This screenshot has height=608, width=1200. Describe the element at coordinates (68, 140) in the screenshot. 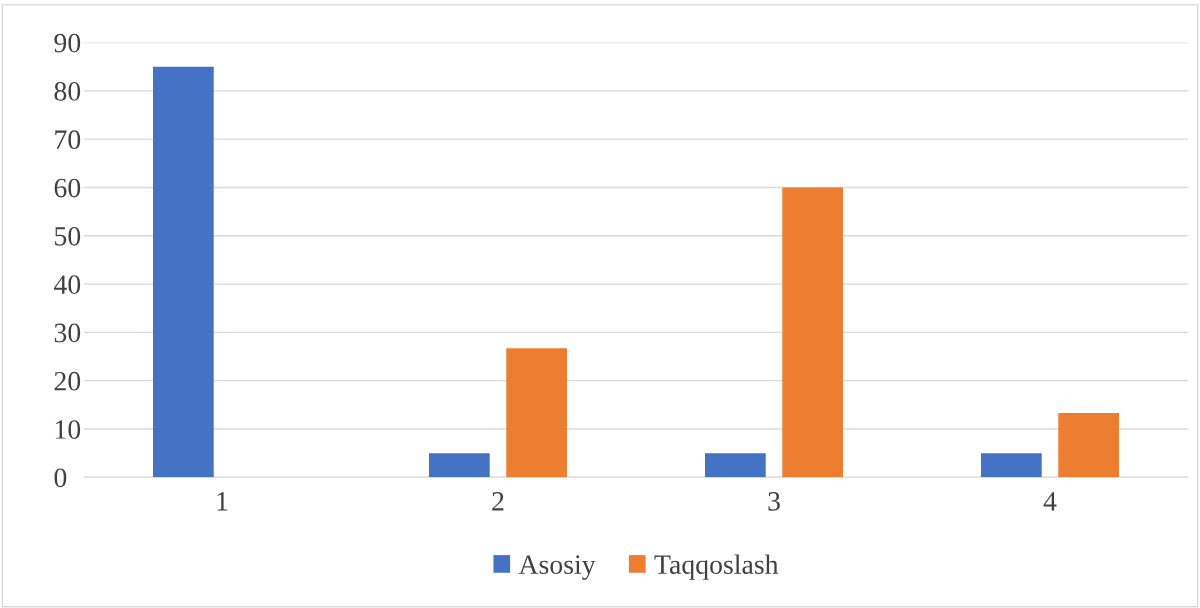

I see `y-tick-label: 70` at that location.